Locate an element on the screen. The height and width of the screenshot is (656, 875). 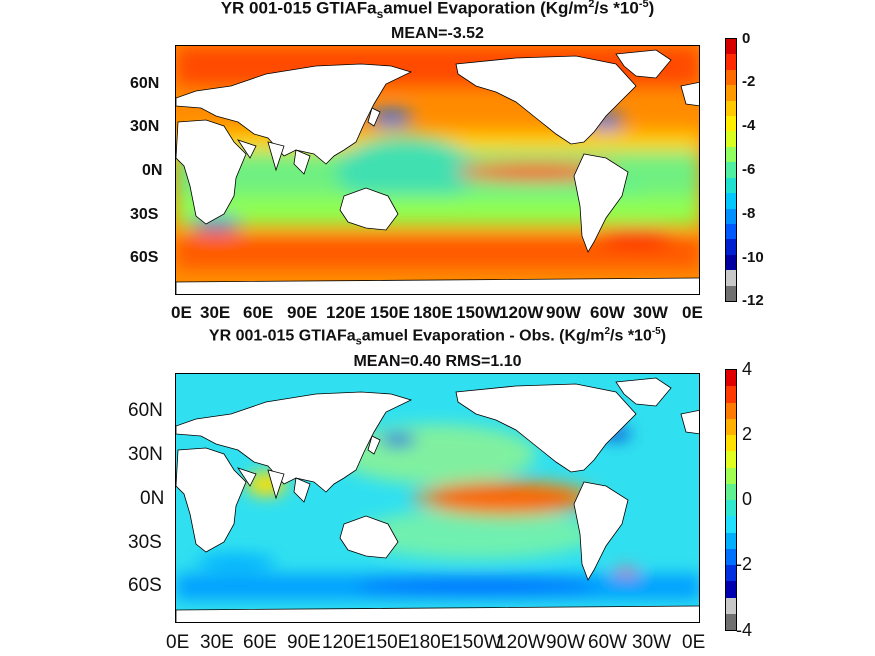
map2-lon-label: 120W is located at coordinates (521, 642).